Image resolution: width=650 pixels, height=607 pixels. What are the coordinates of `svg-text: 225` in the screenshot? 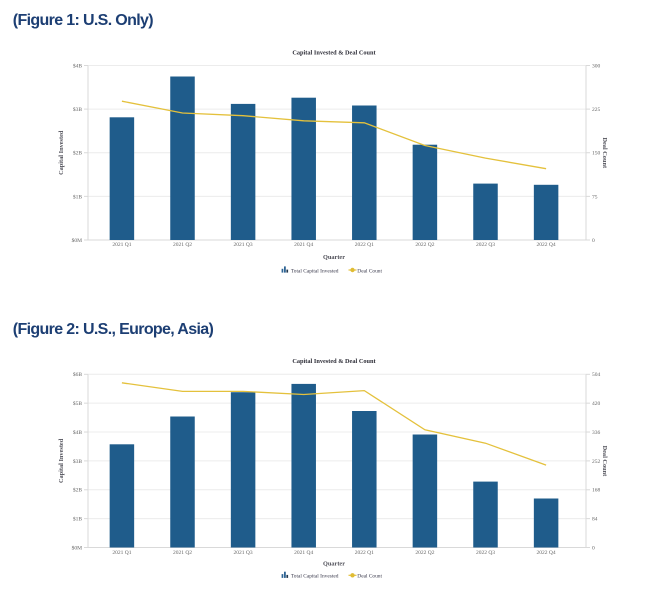 It's located at (596, 110).